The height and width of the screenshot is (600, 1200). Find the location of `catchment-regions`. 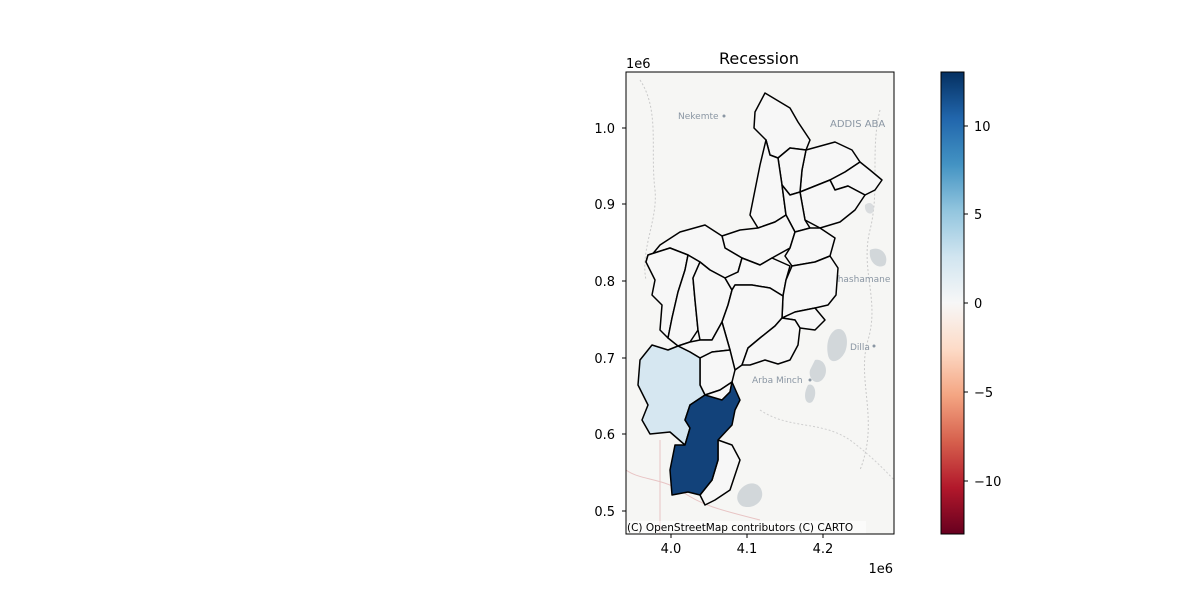

catchment-regions is located at coordinates (760, 299).